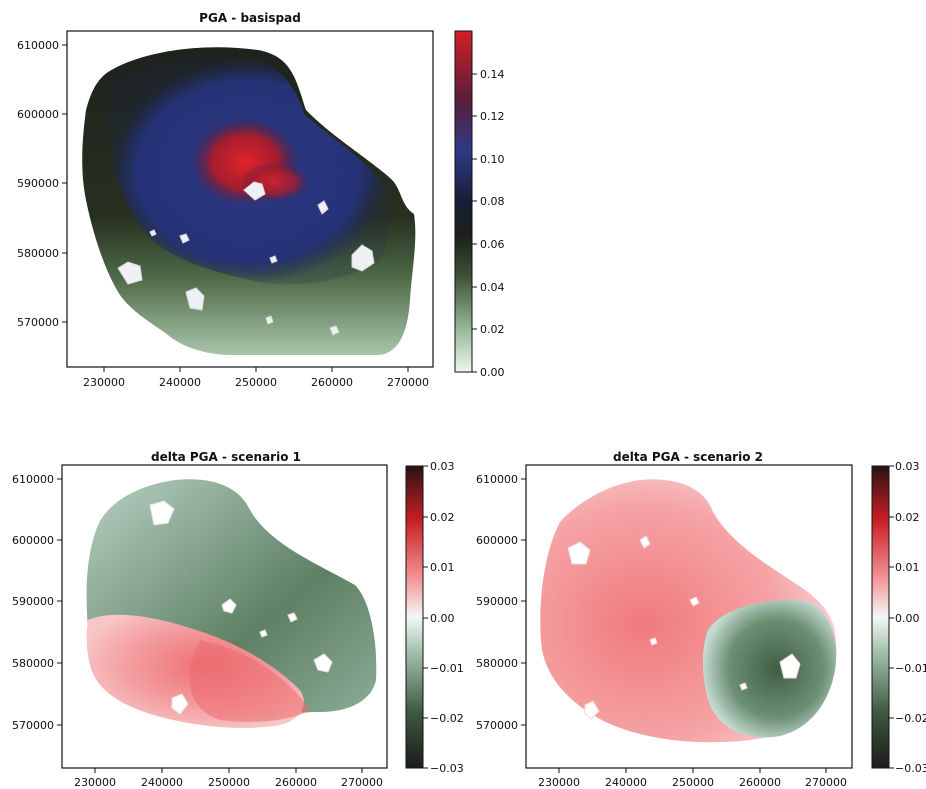 This screenshot has height=789, width=926. I want to click on colorbar: 0.00 0.02 0.04 0.06 0.08 0.10 0.12 0.14, so click(479, 204).